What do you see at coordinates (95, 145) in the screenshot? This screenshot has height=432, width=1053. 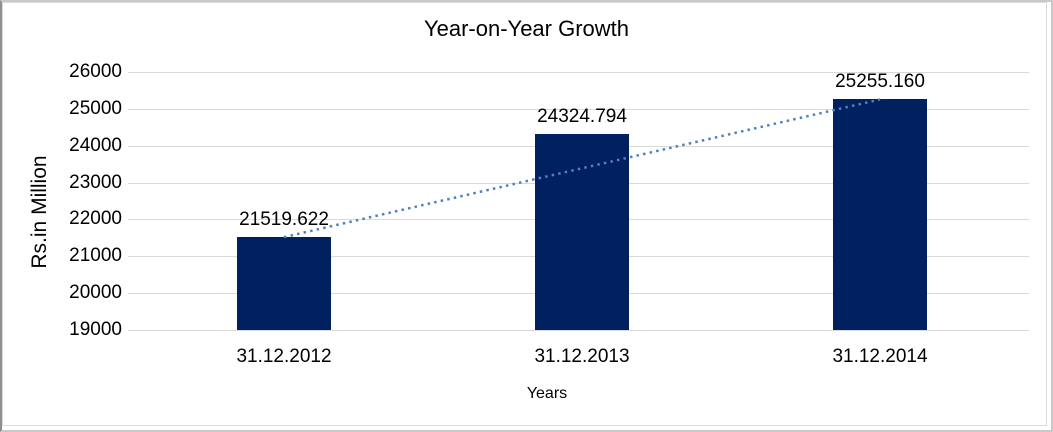 I see `y-tick-label: 24000` at bounding box center [95, 145].